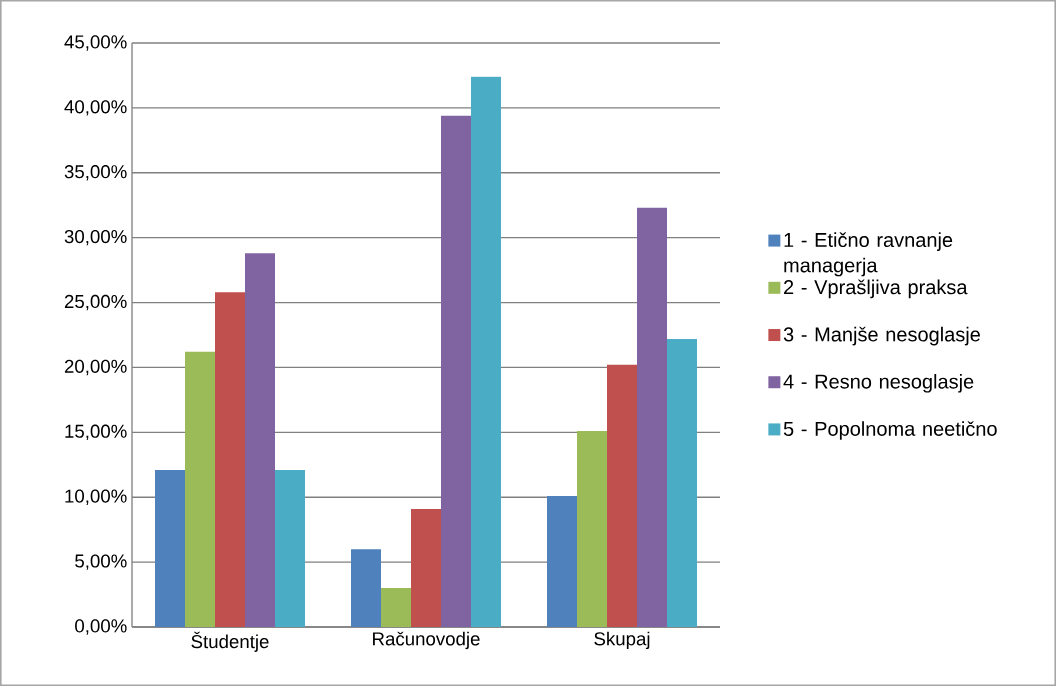 This screenshot has height=686, width=1056. What do you see at coordinates (95, 43) in the screenshot?
I see `y-tick-label: 45,00%` at bounding box center [95, 43].